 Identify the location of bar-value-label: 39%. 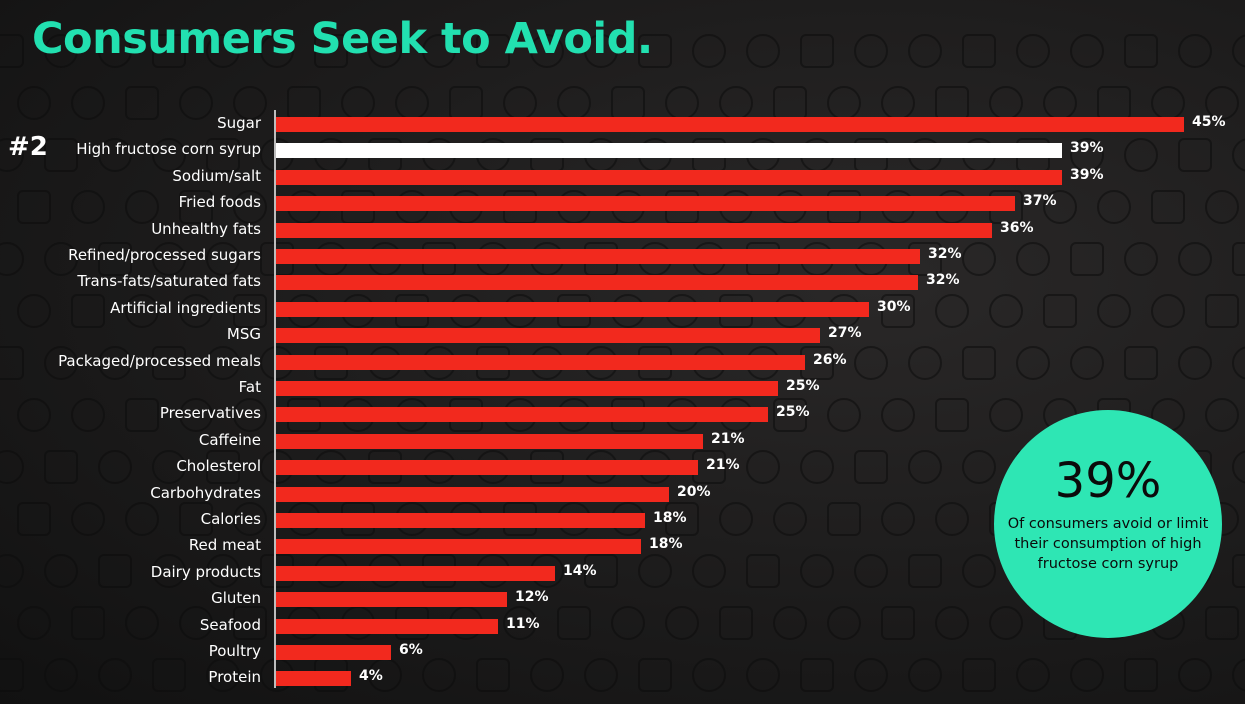
(1087, 174).